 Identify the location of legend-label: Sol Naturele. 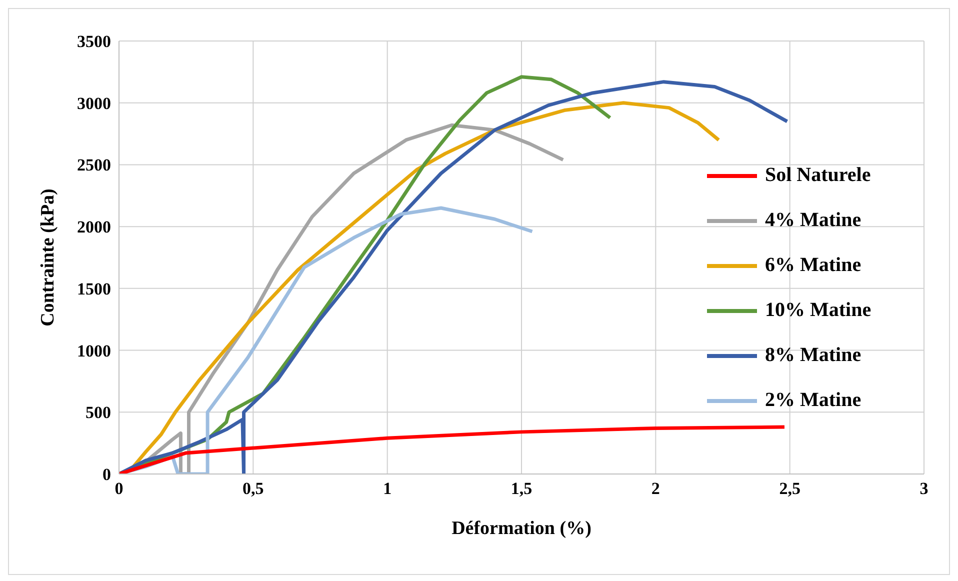
(818, 175).